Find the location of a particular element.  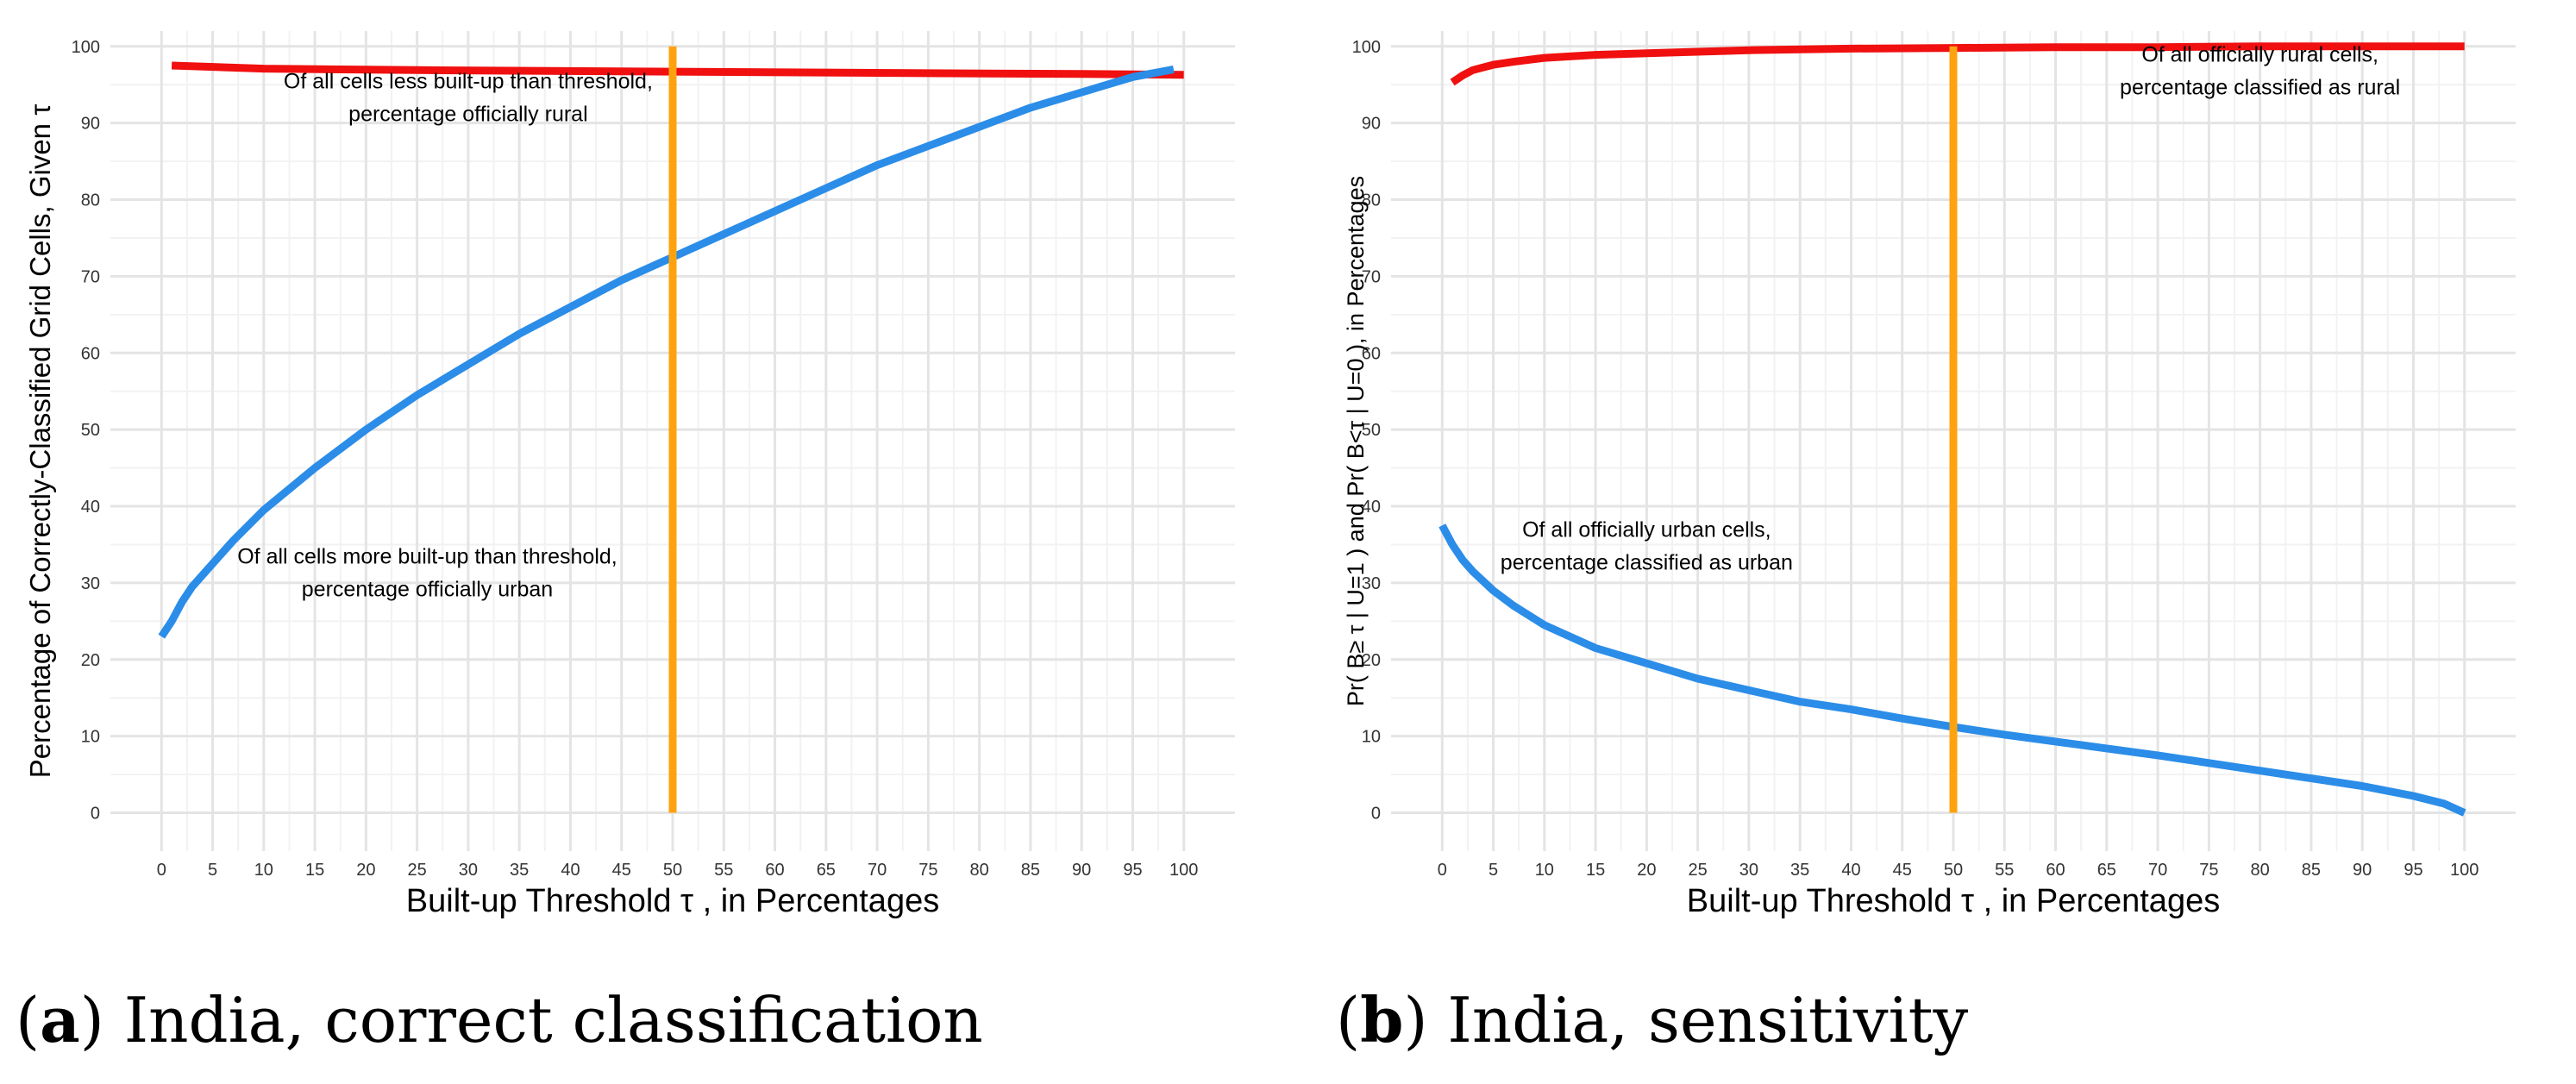

caption-a-letter: a is located at coordinates (60, 1019).